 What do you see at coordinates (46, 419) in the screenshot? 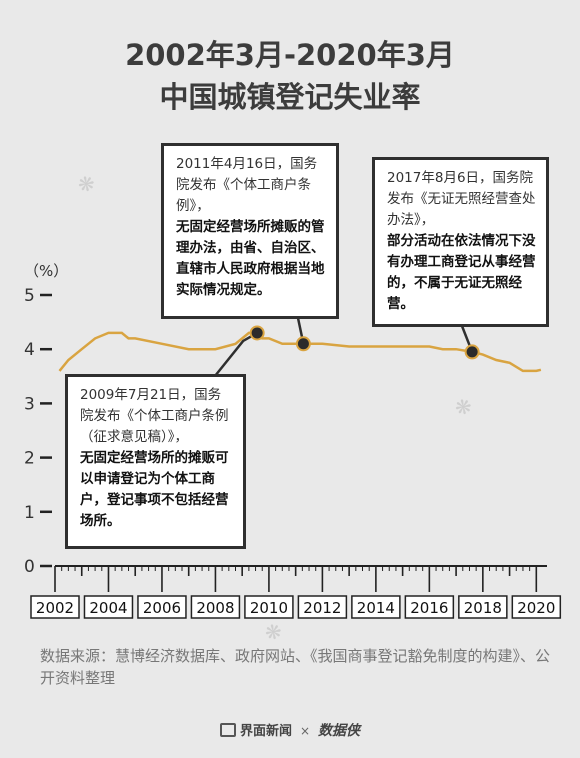
I see `y-axis-labels: （%） 0 1 2 3 4 5` at bounding box center [46, 419].